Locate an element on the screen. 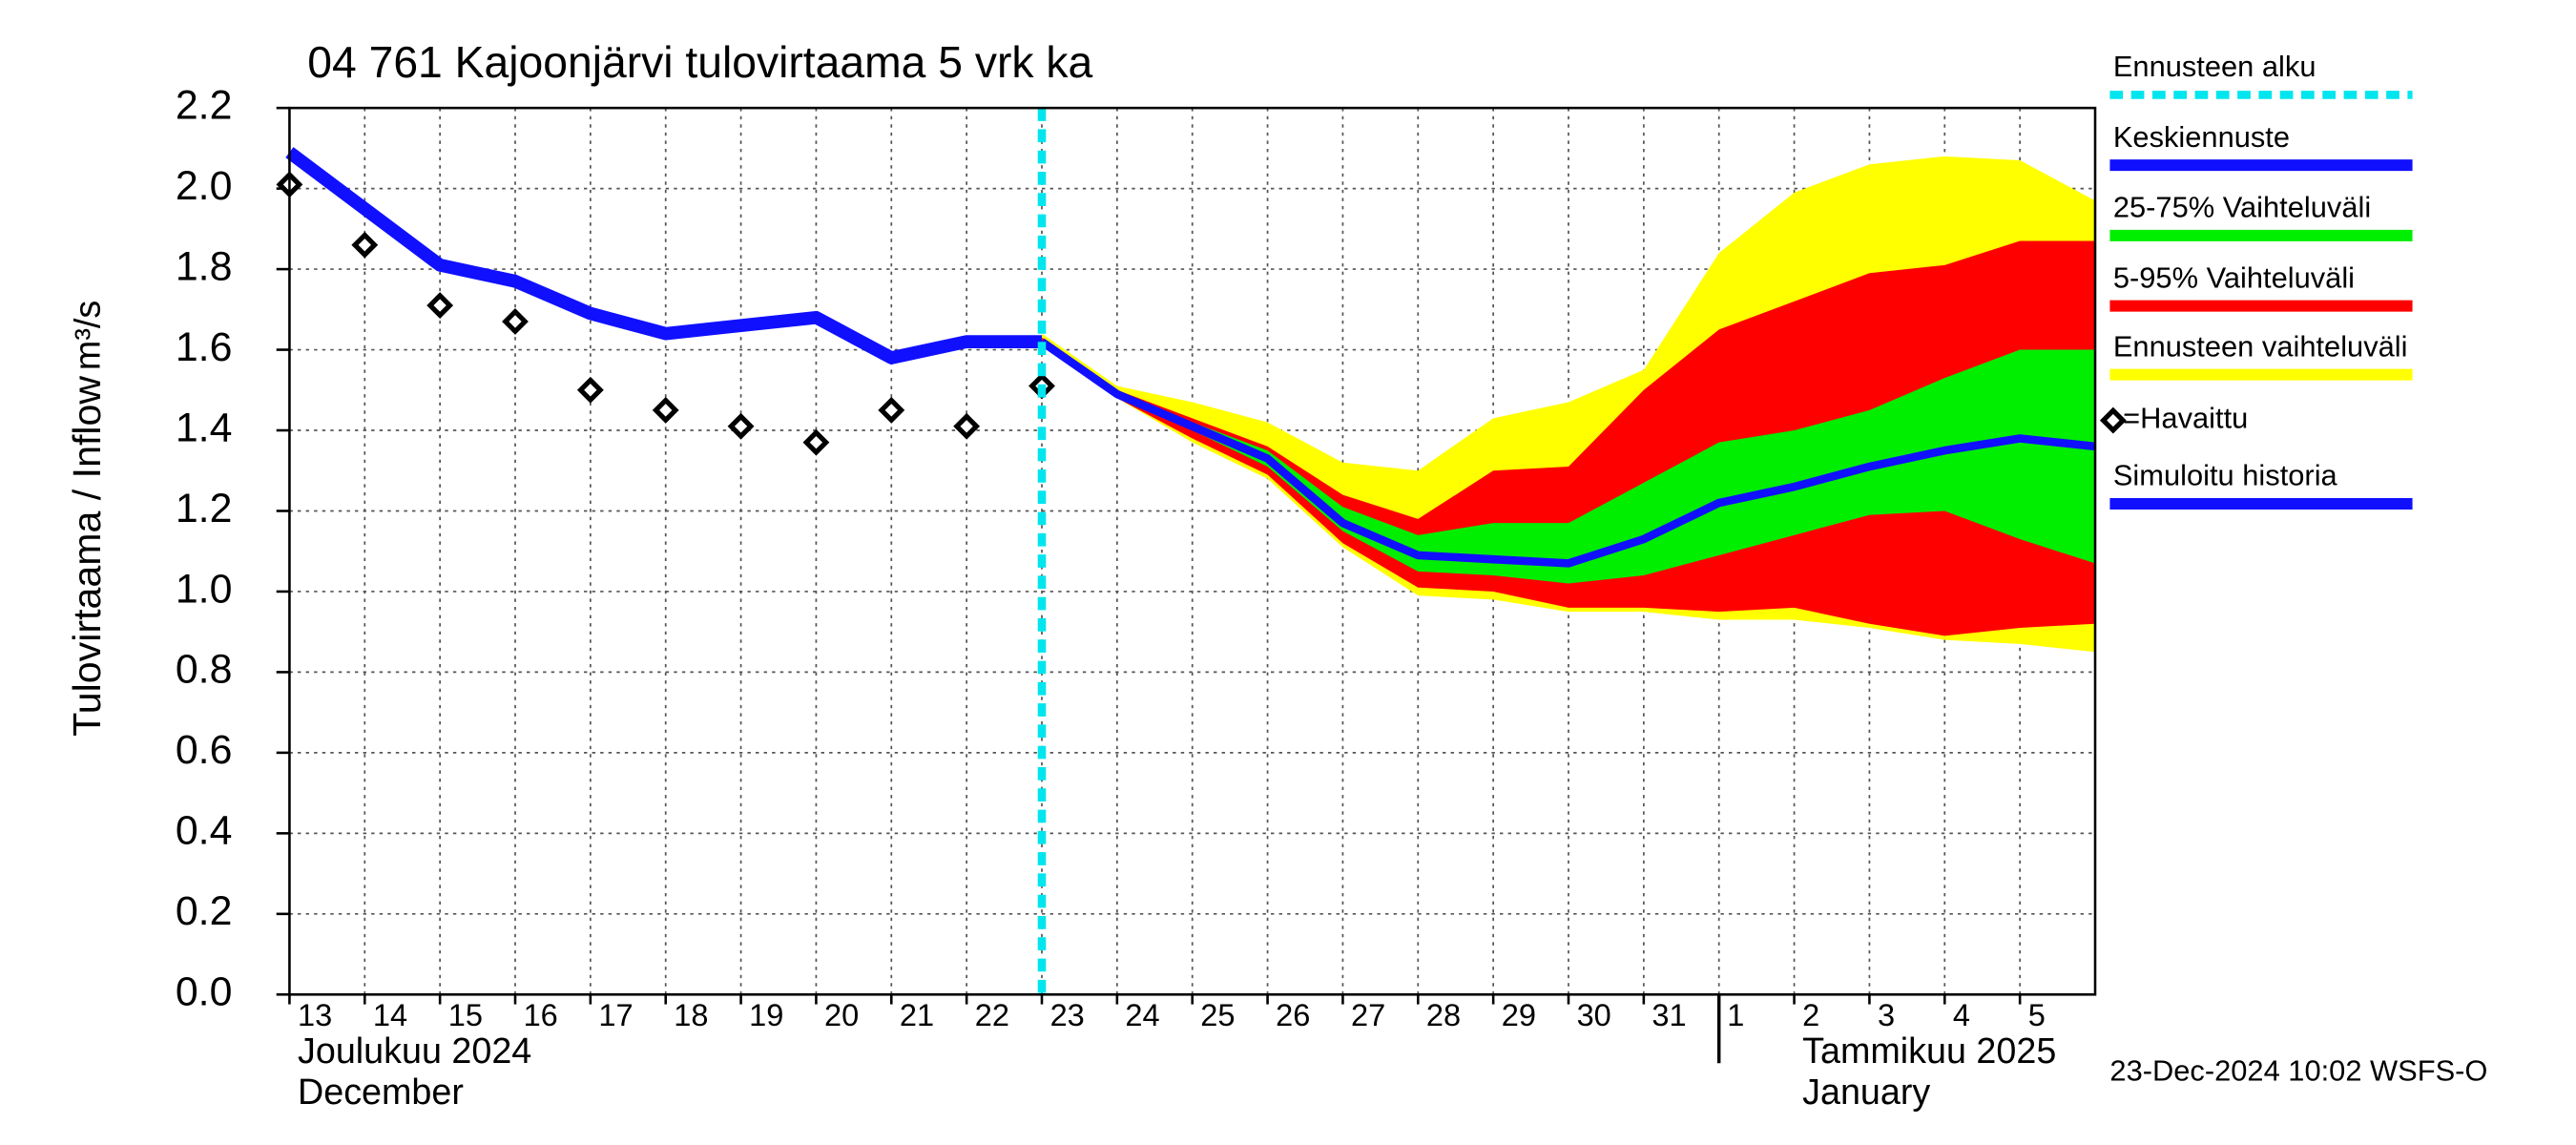 This screenshot has width=2576, height=1145. legend-label: Keskiennuste is located at coordinates (2201, 137).